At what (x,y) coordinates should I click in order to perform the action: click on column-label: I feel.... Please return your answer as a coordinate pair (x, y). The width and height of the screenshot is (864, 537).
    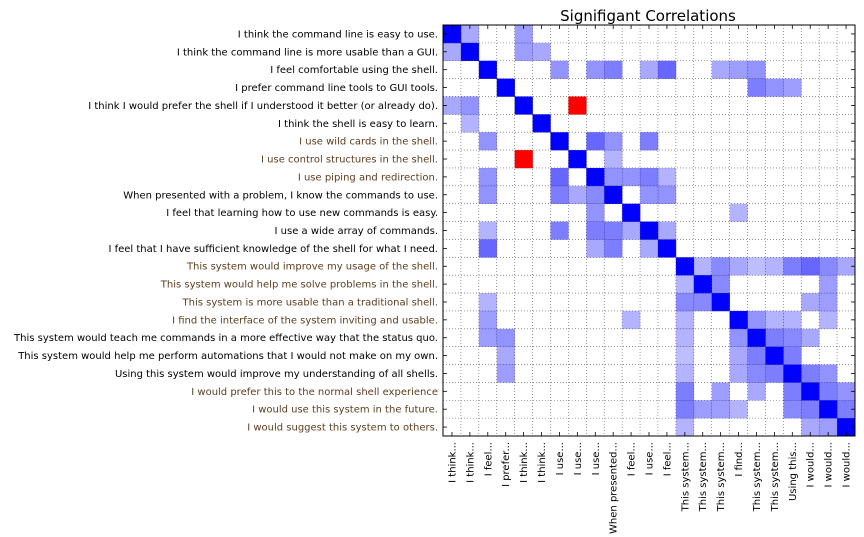
    Looking at the image, I should click on (667, 459).